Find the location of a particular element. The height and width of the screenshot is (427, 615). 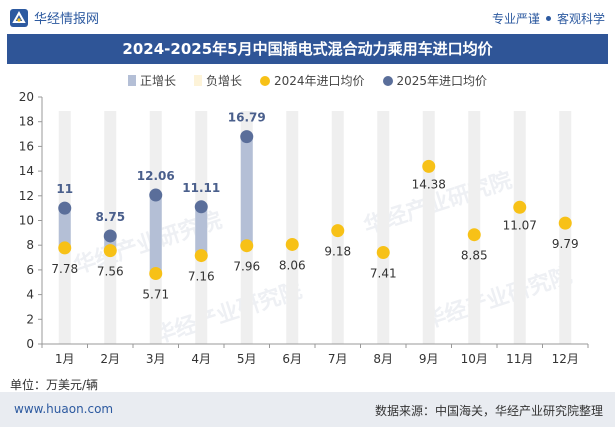

legend-2024: 2024年进口均价 is located at coordinates (312, 80).